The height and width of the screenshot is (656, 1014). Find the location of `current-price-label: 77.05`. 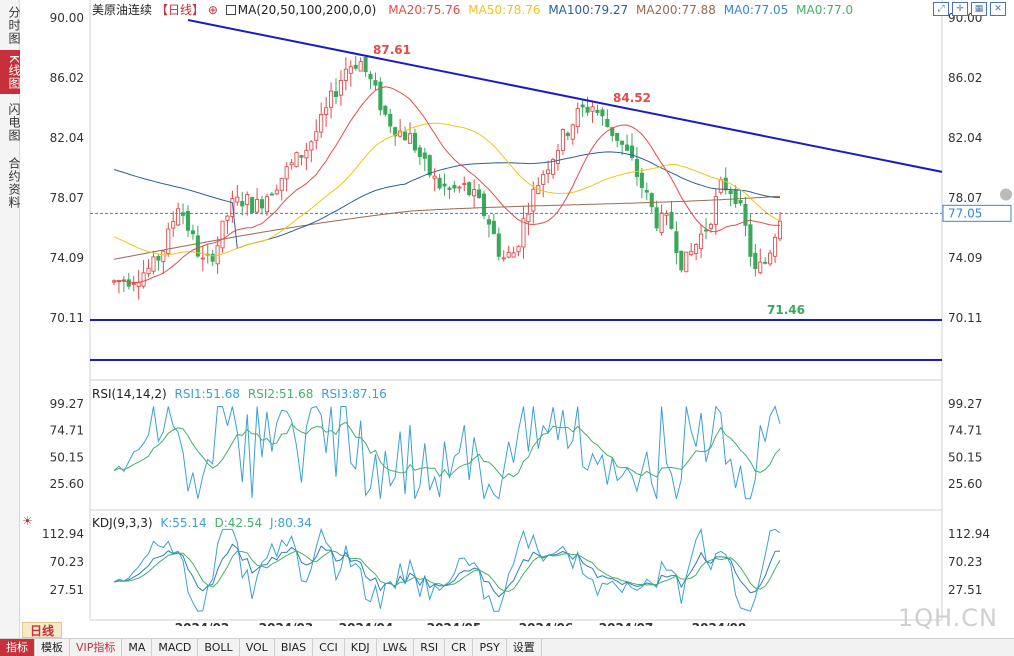

current-price-label: 77.05 is located at coordinates (965, 213).